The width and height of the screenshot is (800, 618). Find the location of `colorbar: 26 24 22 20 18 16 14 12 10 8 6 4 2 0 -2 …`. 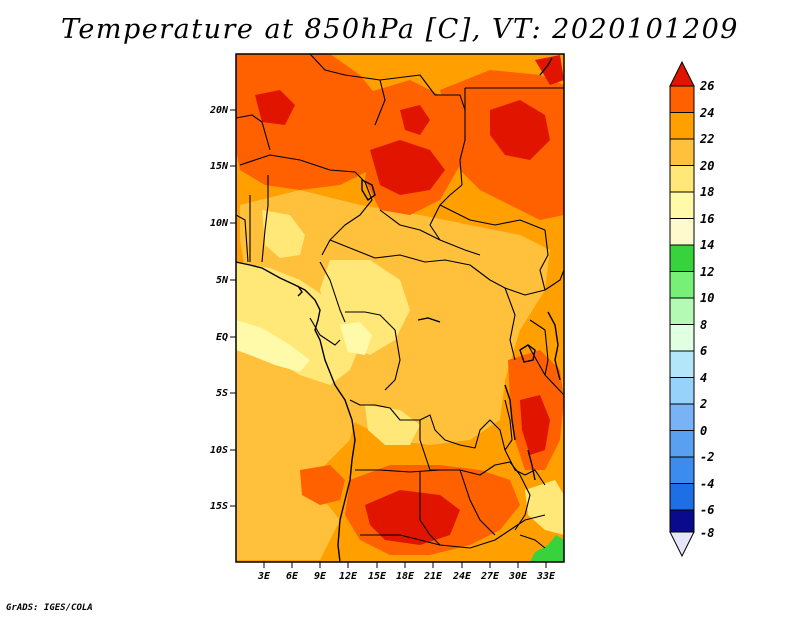

colorbar: 26 24 22 20 18 16 14 12 10 8 6 4 2 0 -2 … is located at coordinates (691, 309).